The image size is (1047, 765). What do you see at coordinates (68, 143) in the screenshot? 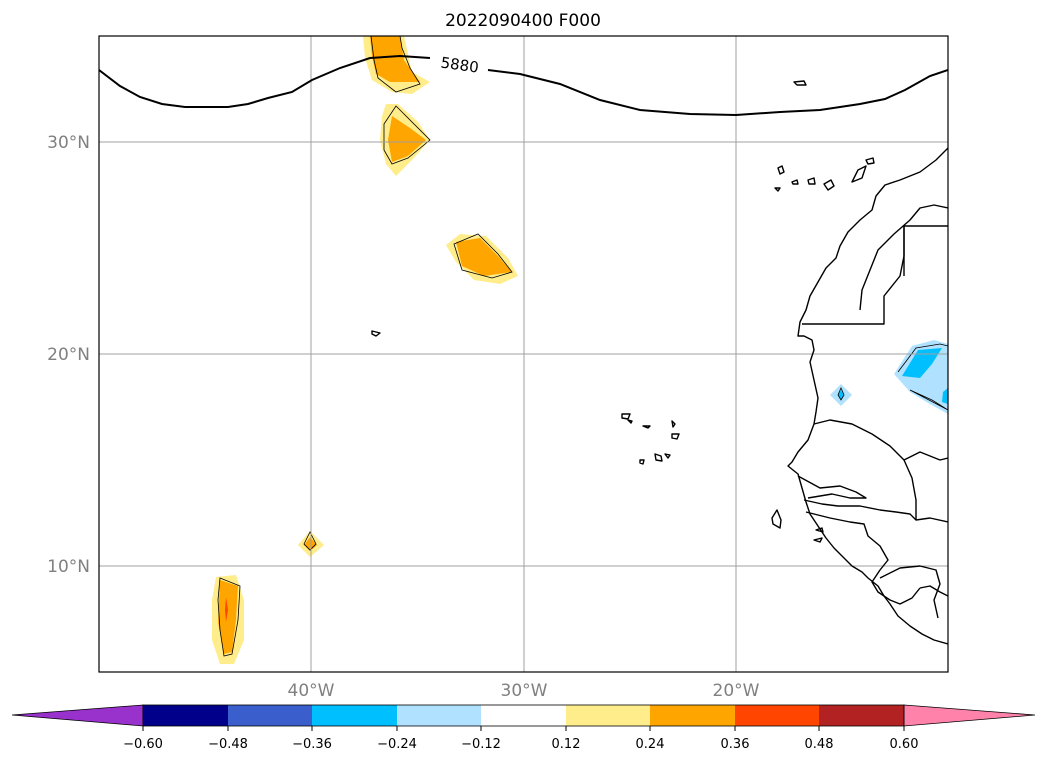
I see `lat-label: 30°N` at bounding box center [68, 143].